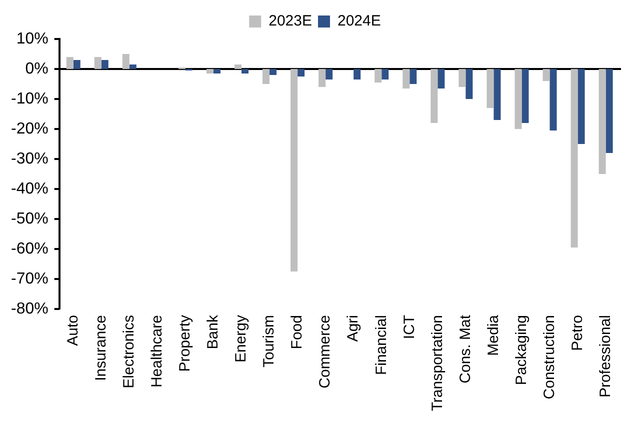 Image resolution: width=638 pixels, height=435 pixels. I want to click on x-tick-label: Transportation, so click(437, 363).